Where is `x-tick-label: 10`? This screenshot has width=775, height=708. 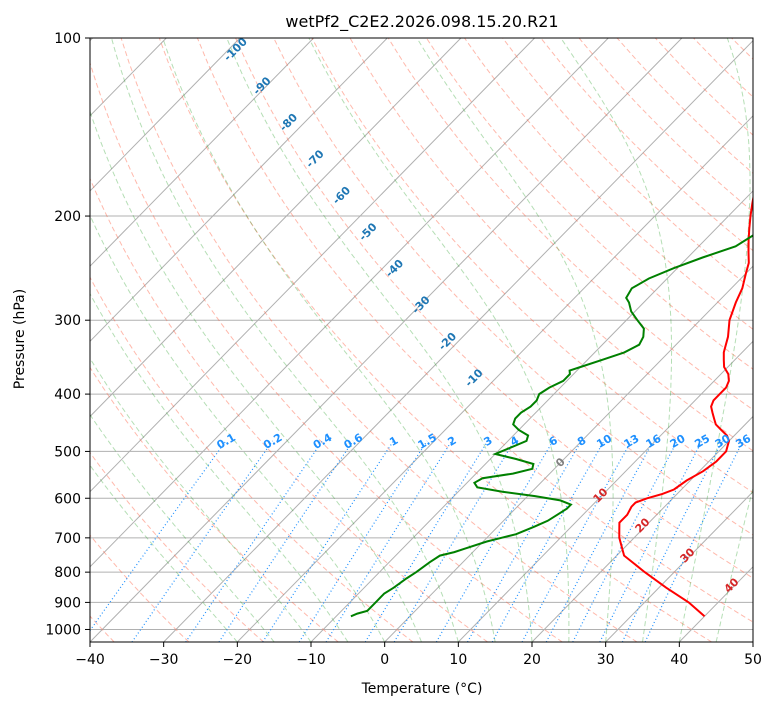
x-tick-label: 10 is located at coordinates (458, 660).